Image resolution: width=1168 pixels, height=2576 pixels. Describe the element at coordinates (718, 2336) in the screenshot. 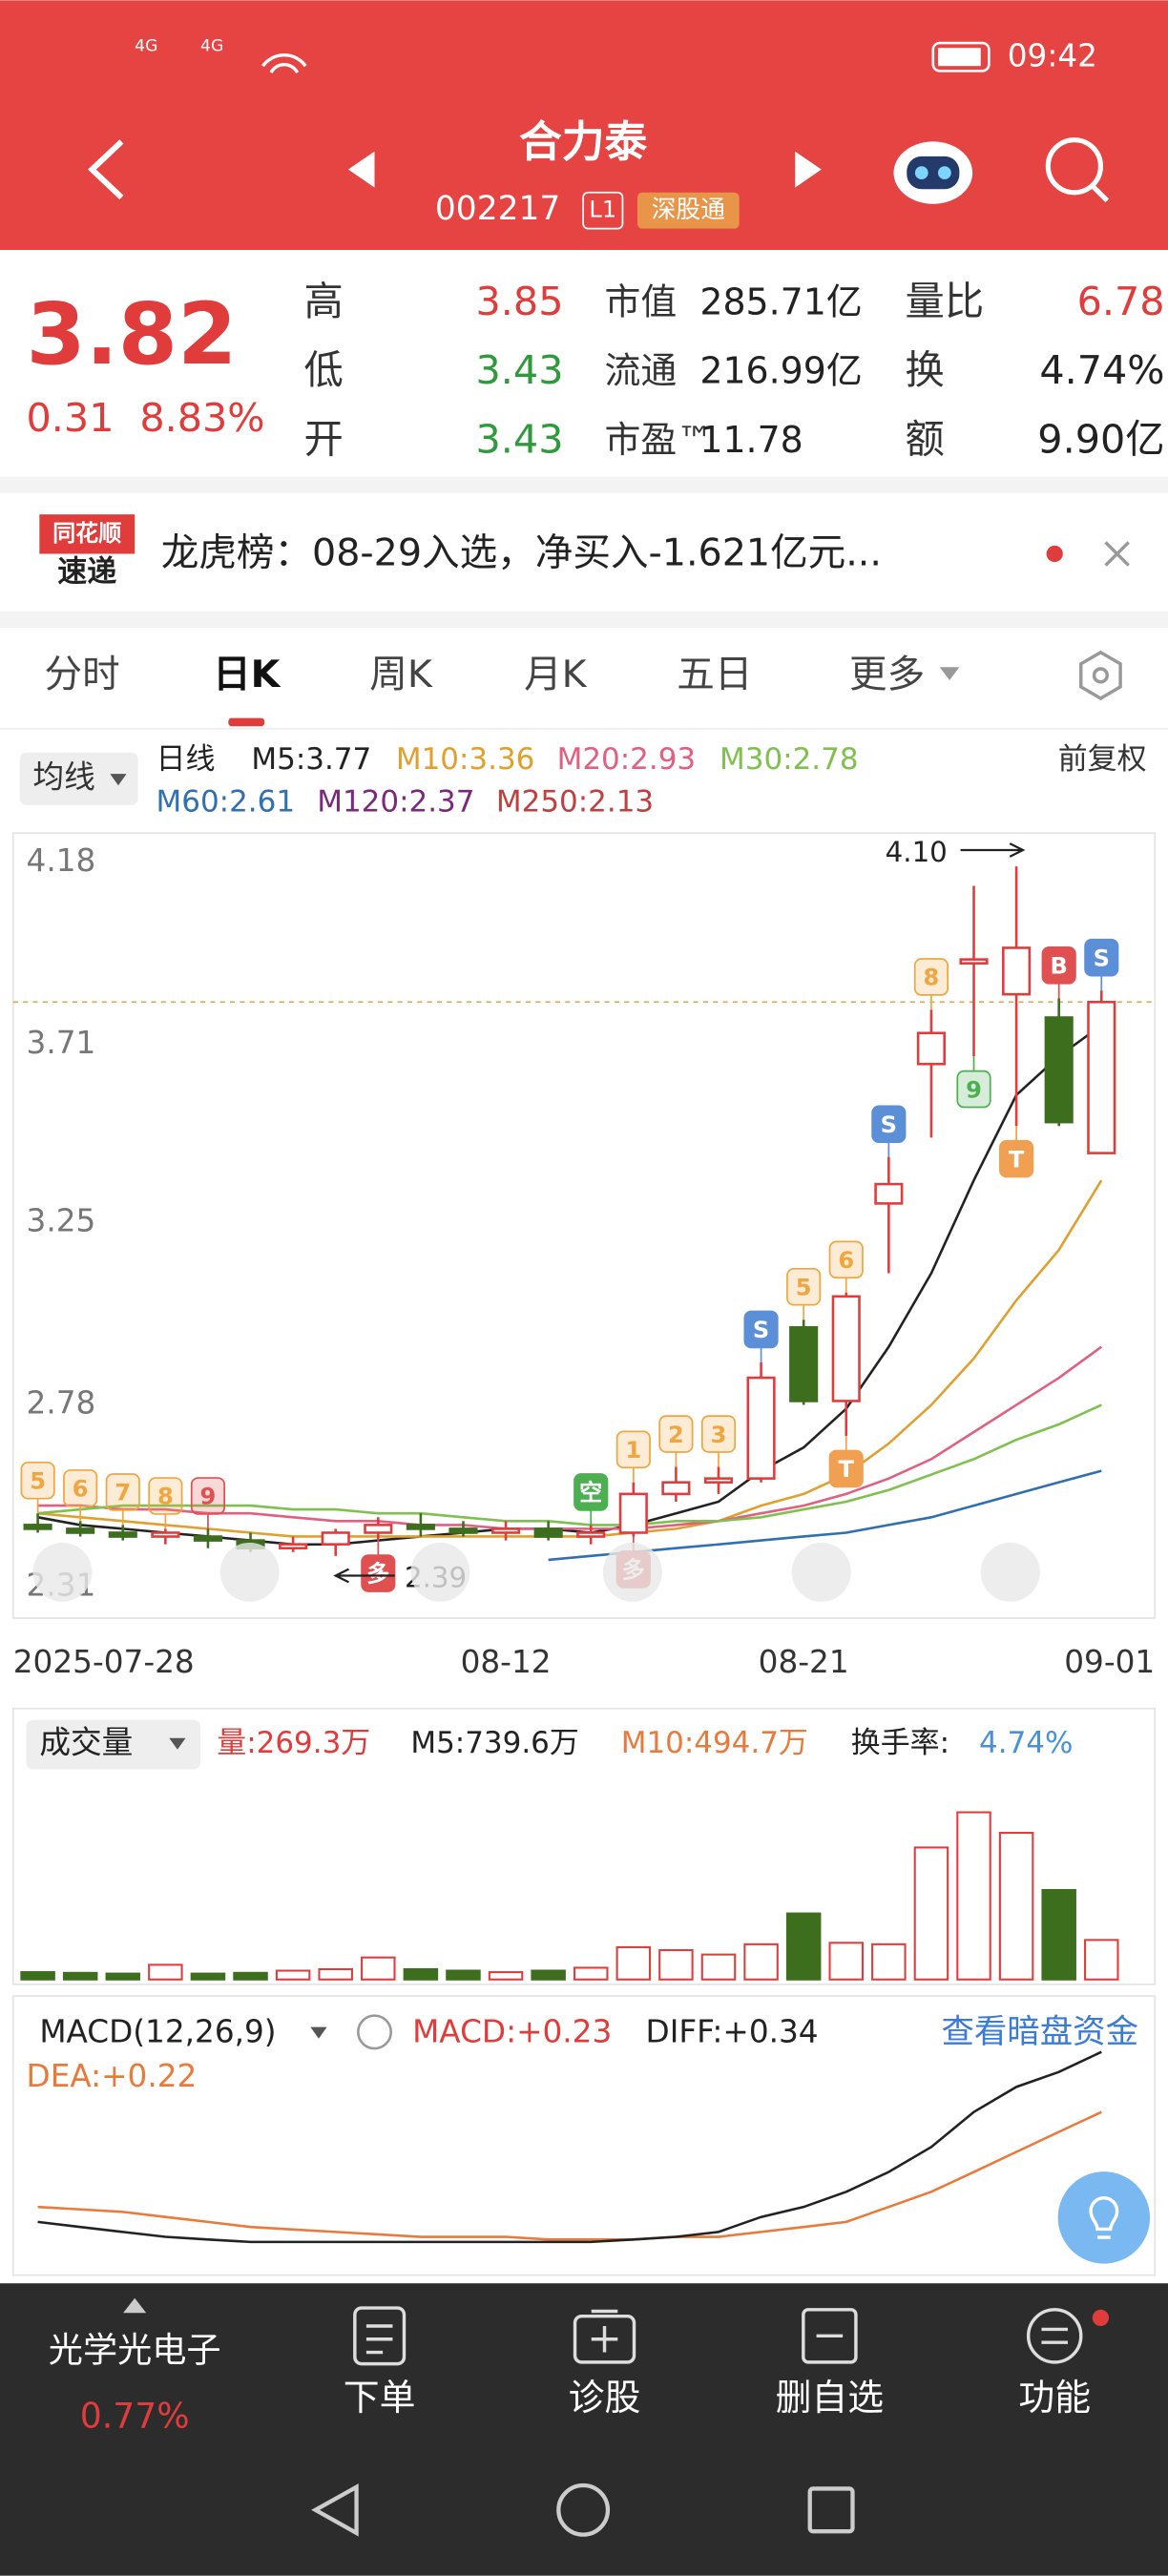

I see `footer-icons` at that location.